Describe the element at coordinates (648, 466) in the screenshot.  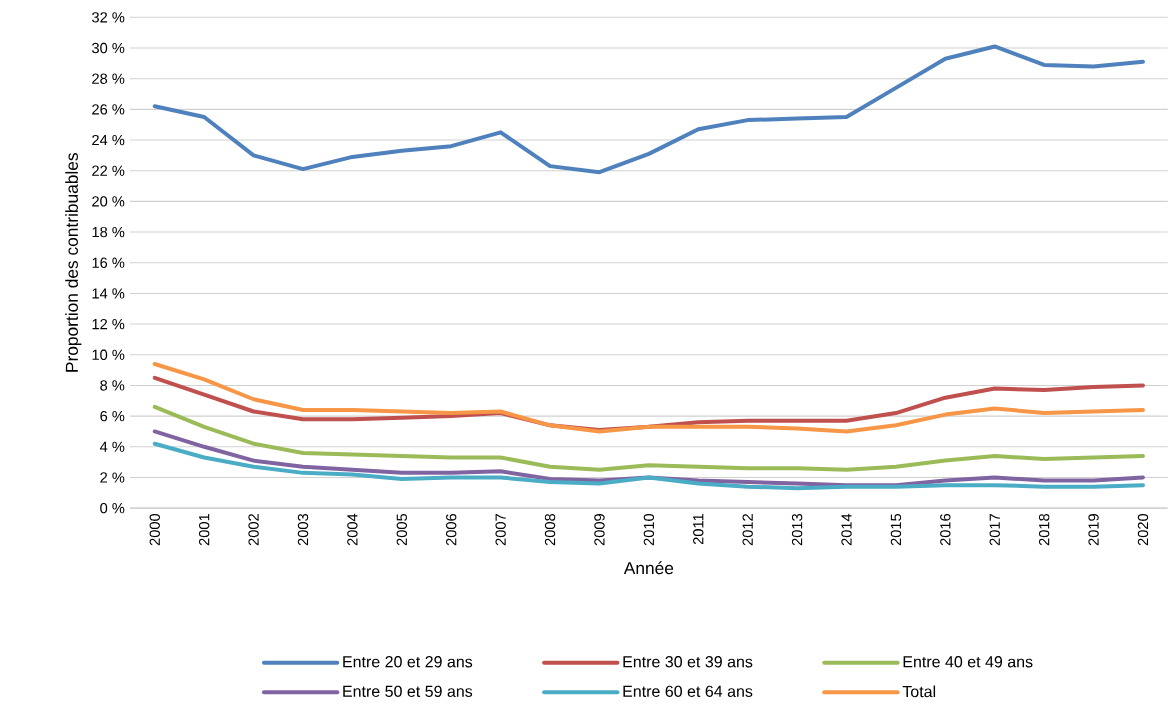
I see `line-series` at that location.